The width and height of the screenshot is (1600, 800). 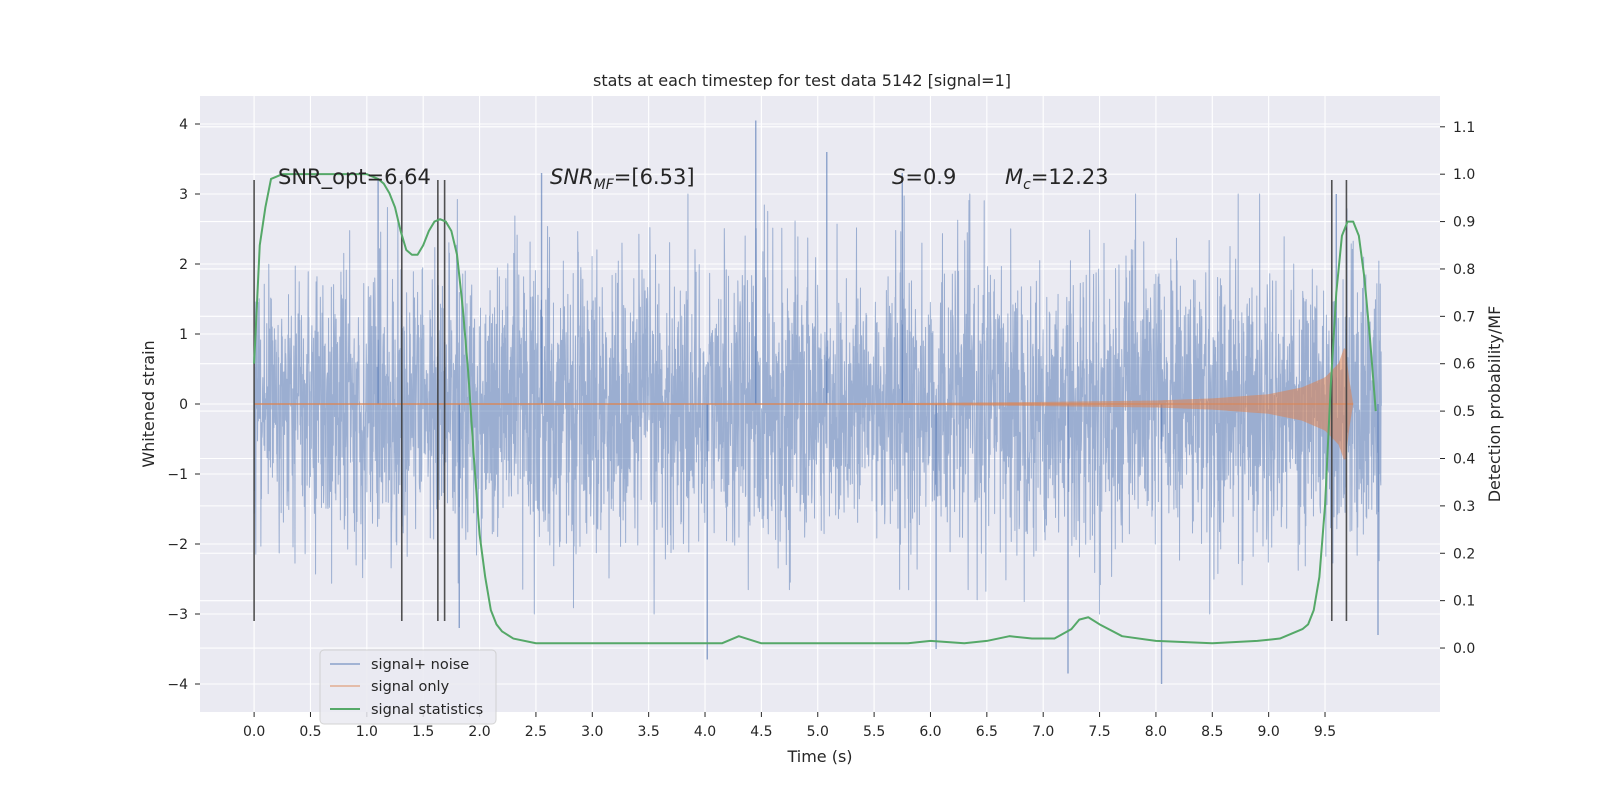 I want to click on tick-label-y2-1.1: 1.1, so click(x=1464, y=128).